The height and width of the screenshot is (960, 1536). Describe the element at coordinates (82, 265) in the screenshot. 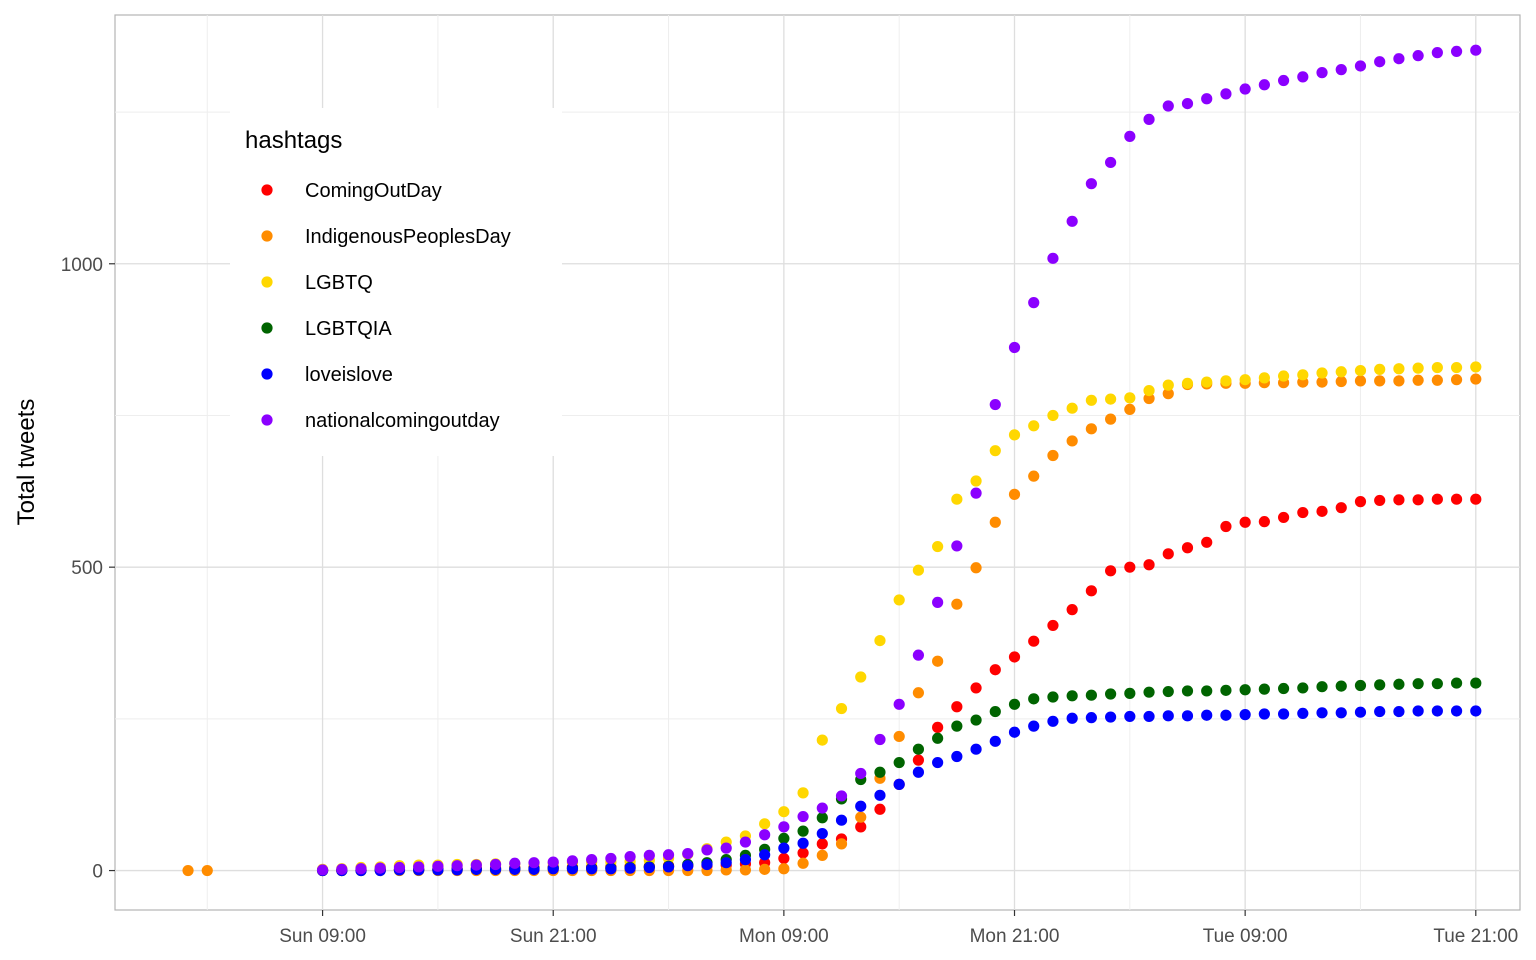

I see `y-tick-label: 1000` at that location.